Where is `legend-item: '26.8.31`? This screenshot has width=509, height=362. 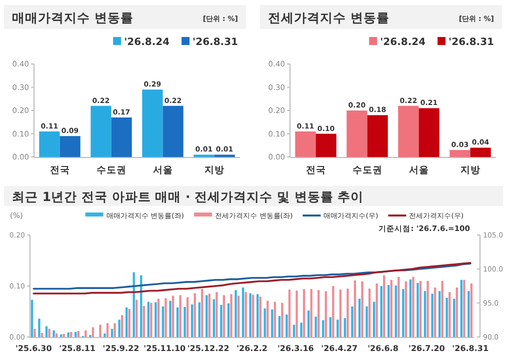 legend-item: '26.8.31 is located at coordinates (466, 42).